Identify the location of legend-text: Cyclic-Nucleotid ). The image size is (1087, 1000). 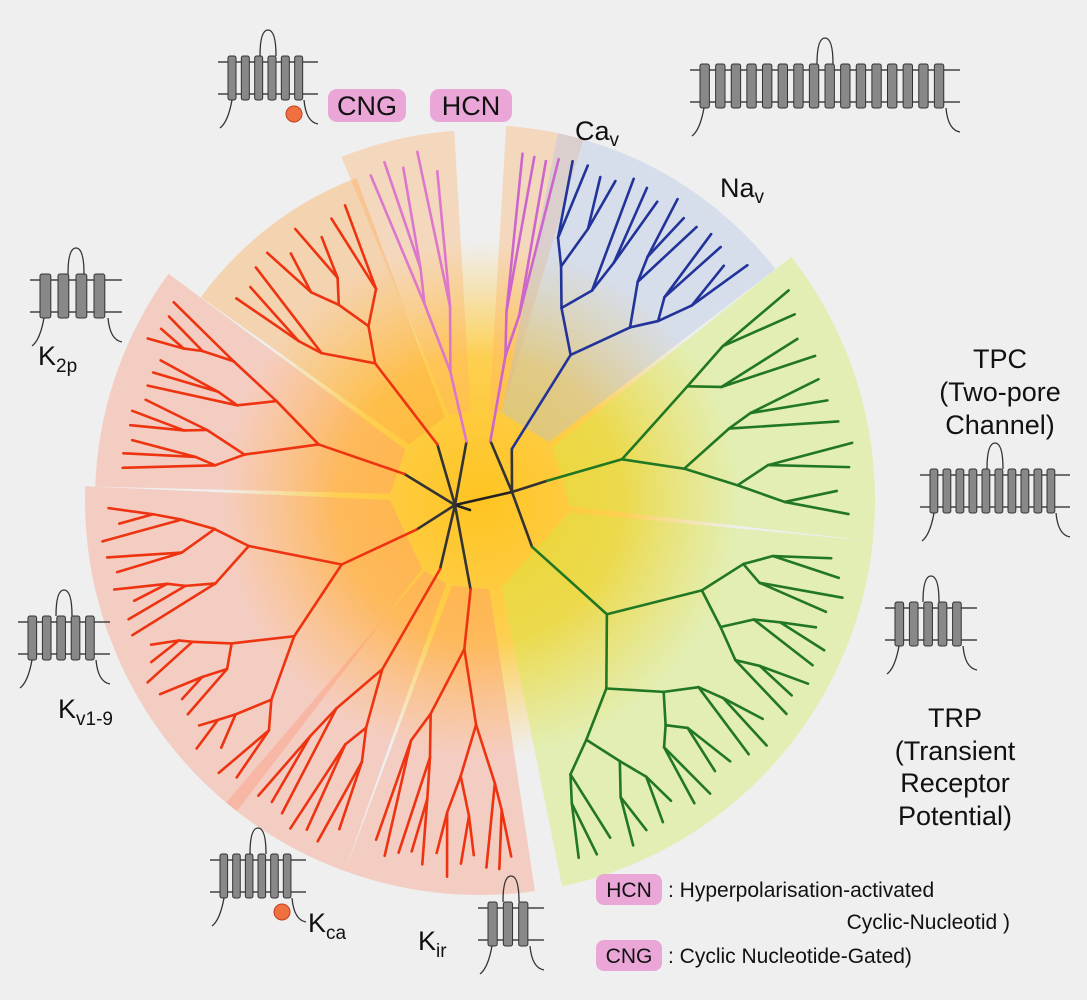
(928, 922).